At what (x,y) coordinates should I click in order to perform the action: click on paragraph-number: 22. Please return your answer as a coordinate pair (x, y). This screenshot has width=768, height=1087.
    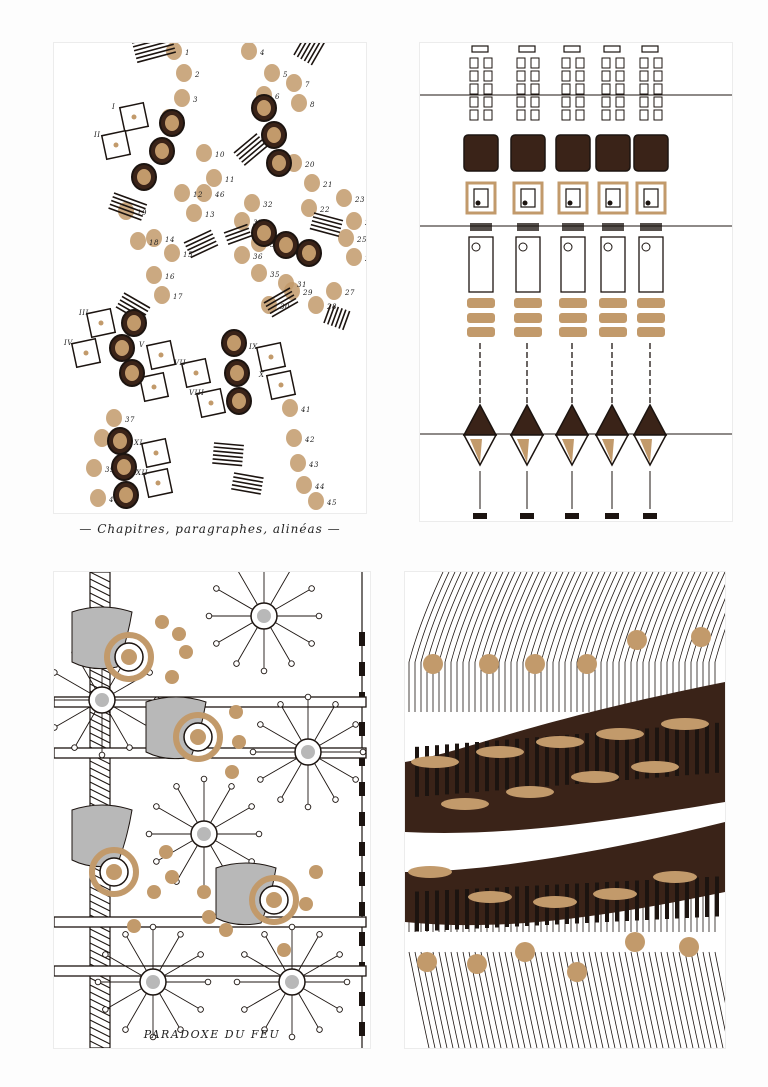
    Looking at the image, I should click on (324, 210).